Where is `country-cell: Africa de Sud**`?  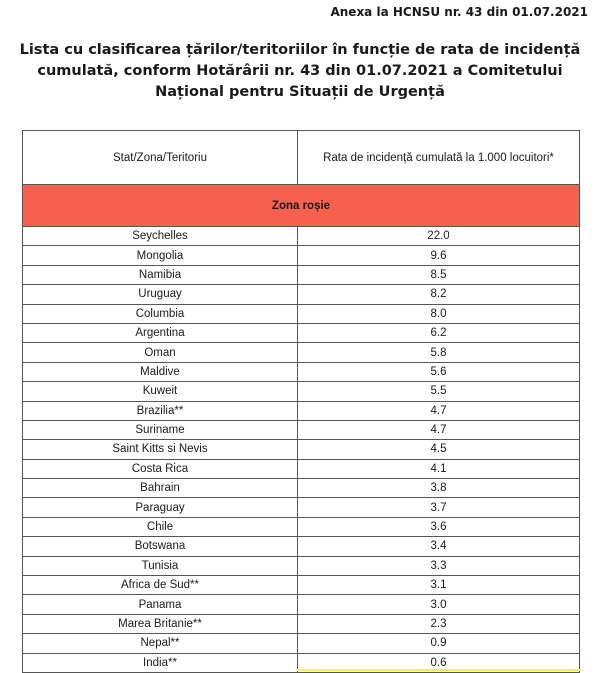 country-cell: Africa de Sud** is located at coordinates (160, 585).